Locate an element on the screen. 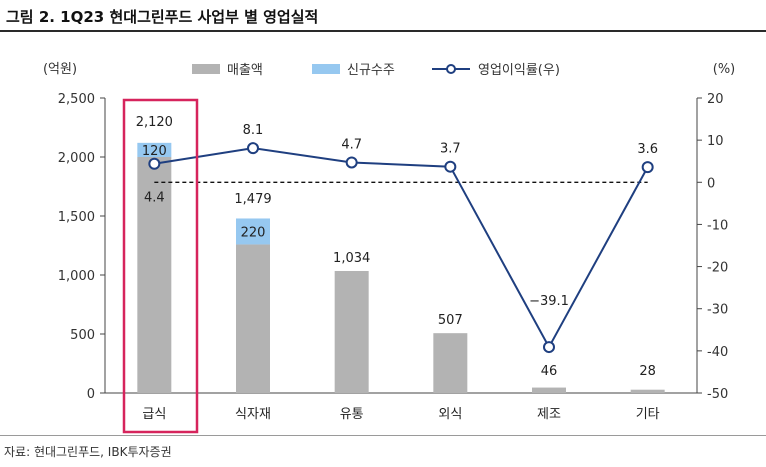  left-tick-label: 500 is located at coordinates (82, 335).